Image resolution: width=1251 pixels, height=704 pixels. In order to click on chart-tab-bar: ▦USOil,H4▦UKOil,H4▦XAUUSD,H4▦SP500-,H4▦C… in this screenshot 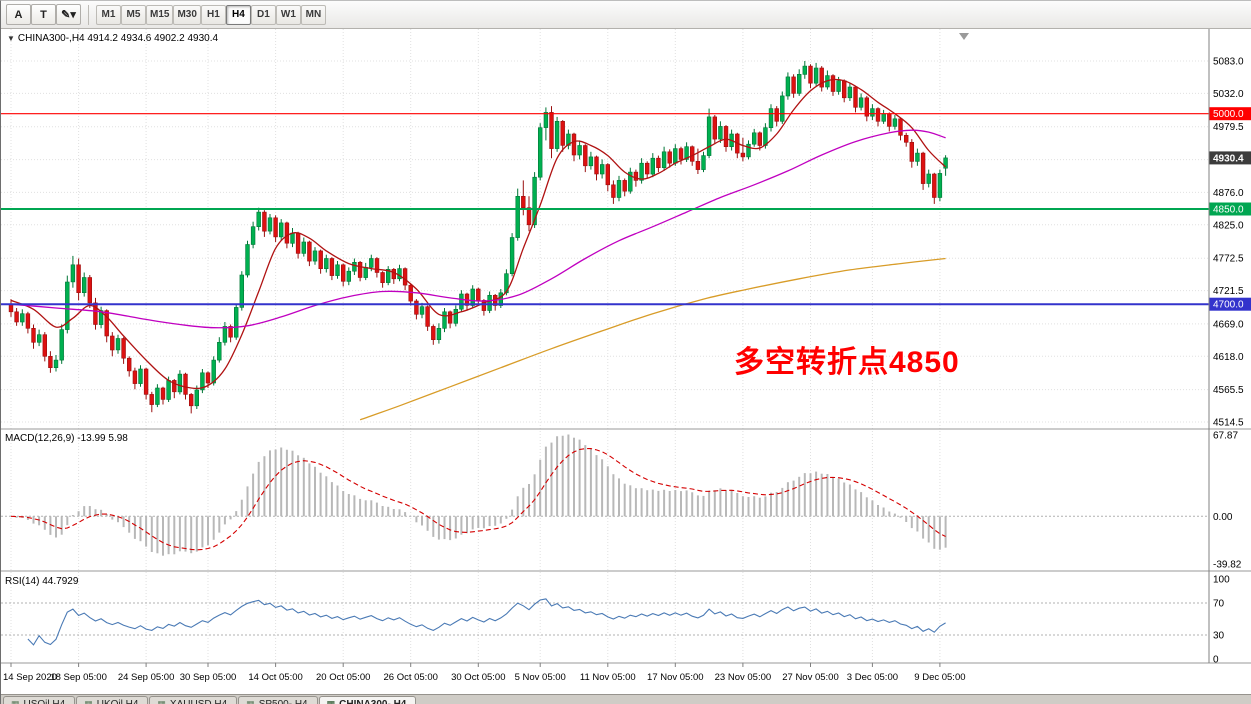, I will do `click(626, 699)`.